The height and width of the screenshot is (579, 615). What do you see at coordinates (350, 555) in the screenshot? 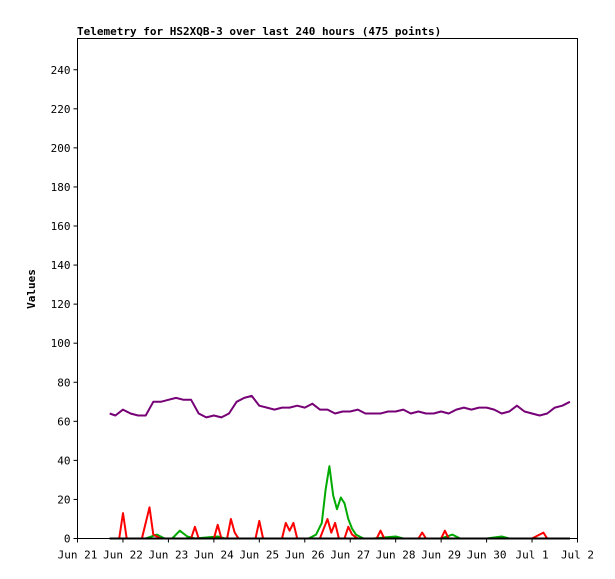
I see `x-tick-label: Jun 27` at bounding box center [350, 555].